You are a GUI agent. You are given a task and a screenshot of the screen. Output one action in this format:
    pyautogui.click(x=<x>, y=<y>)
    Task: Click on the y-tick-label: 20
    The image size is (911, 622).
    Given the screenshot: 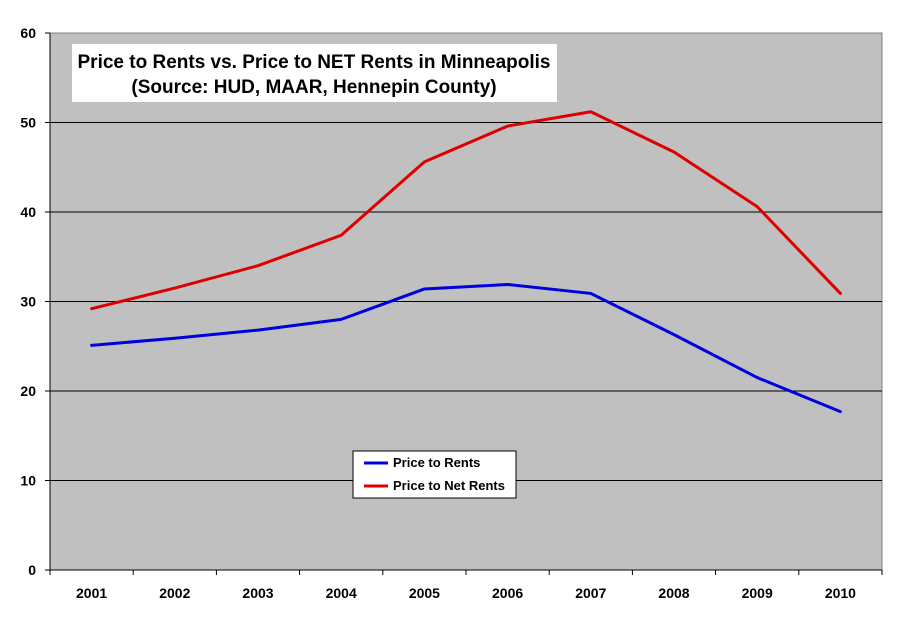 What is the action you would take?
    pyautogui.click(x=28, y=391)
    